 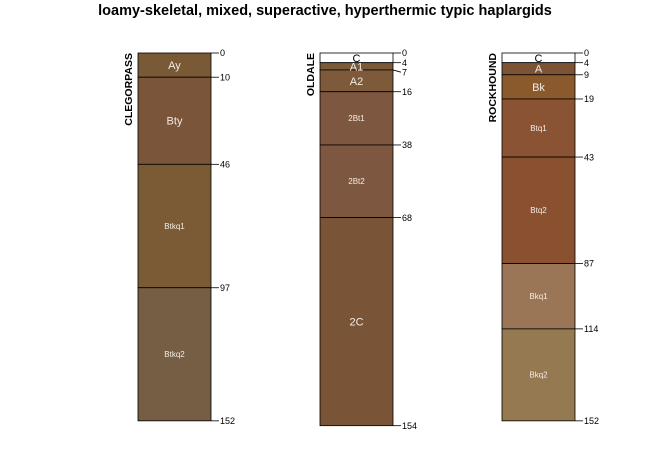 I want to click on horizon-label: A, so click(x=539, y=70).